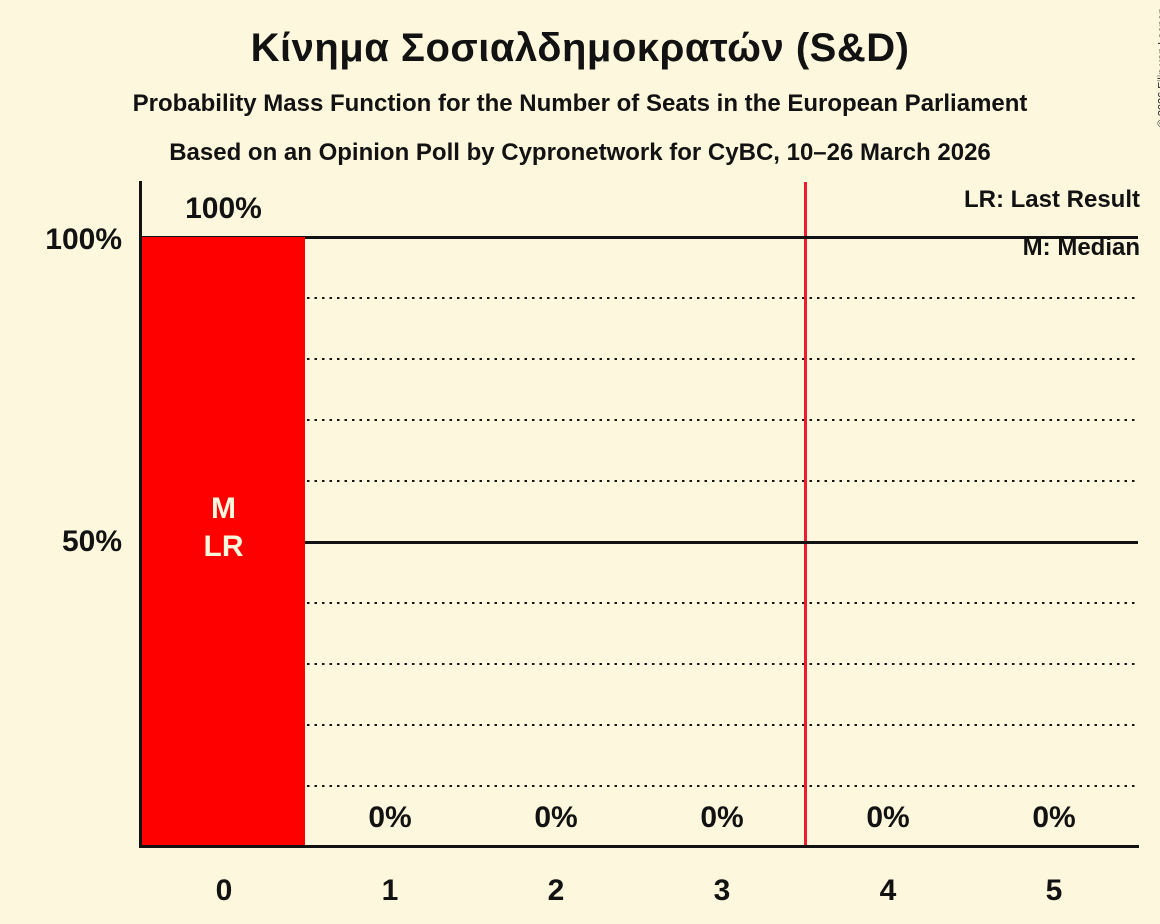 This screenshot has width=1160, height=924. Describe the element at coordinates (640, 664) in the screenshot. I see `gridline-30pct` at that location.